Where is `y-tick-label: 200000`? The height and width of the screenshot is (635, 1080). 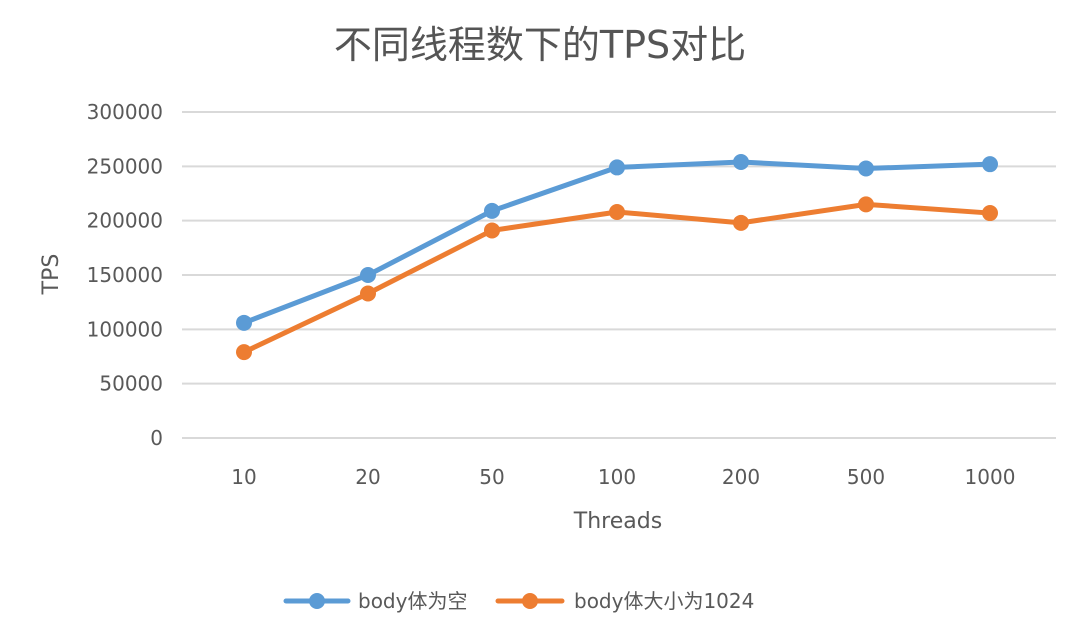
y-tick-label: 200000 is located at coordinates (125, 221).